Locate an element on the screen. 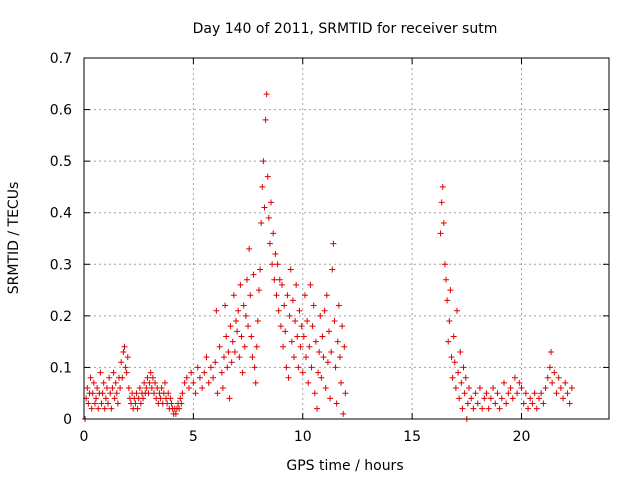 The width and height of the screenshot is (640, 480). x-tick-label: 5 is located at coordinates (193, 437).